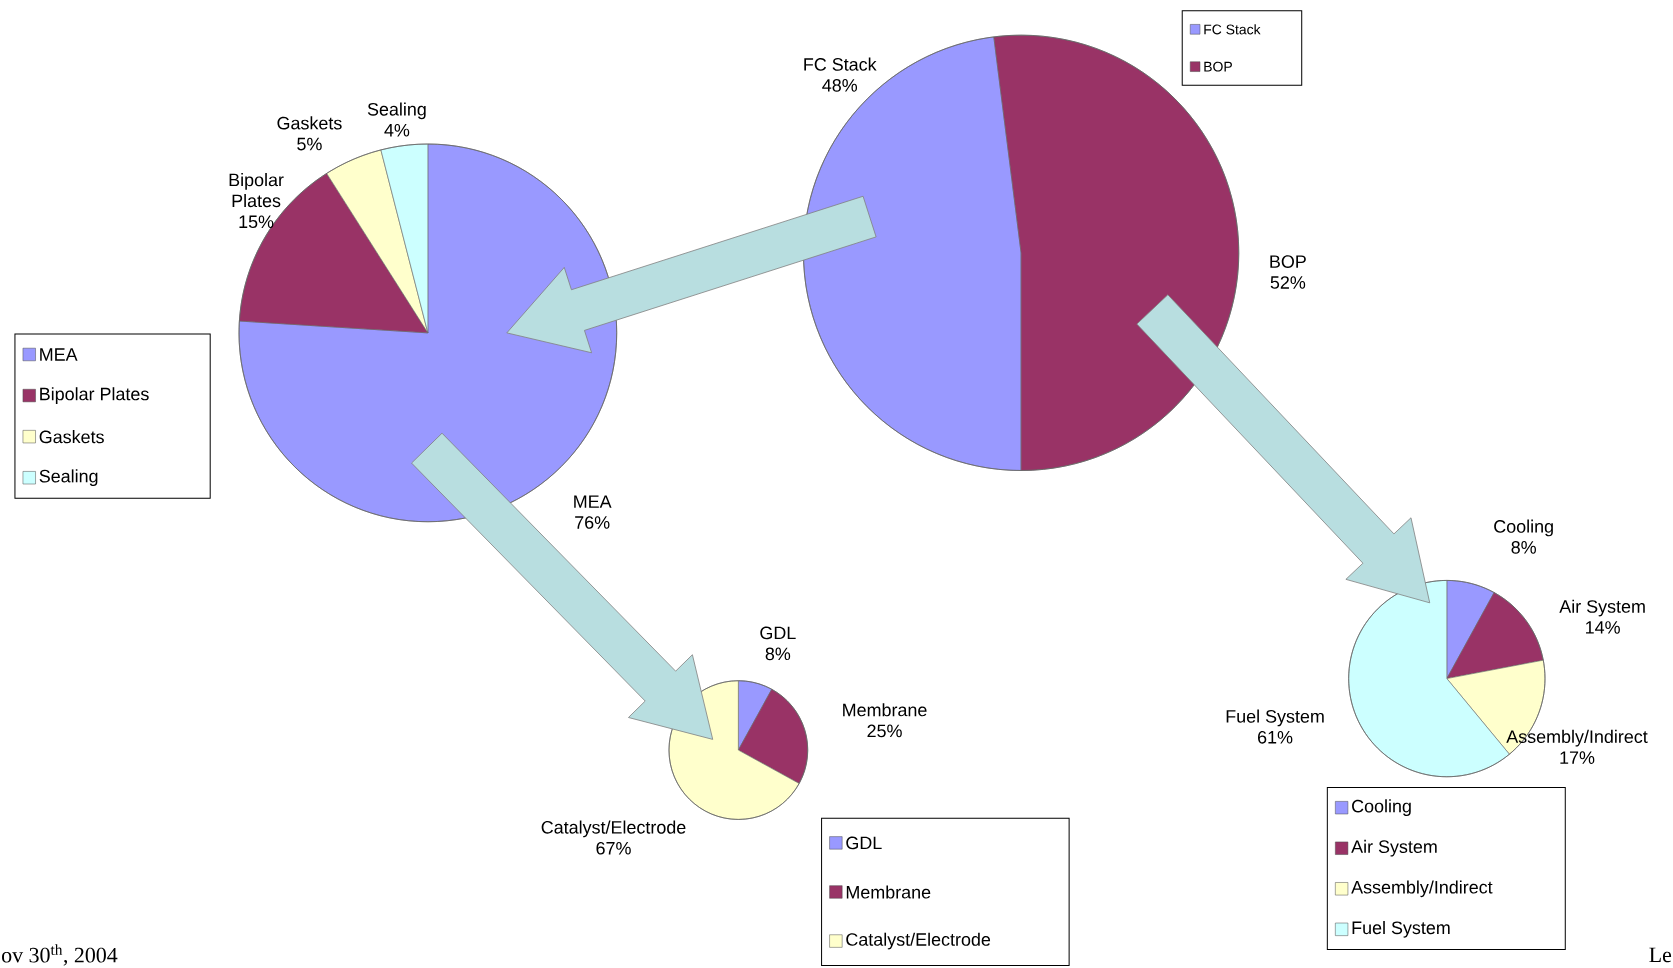  Describe the element at coordinates (613, 829) in the screenshot. I see `slice-label: Catalyst/Electrode` at that location.